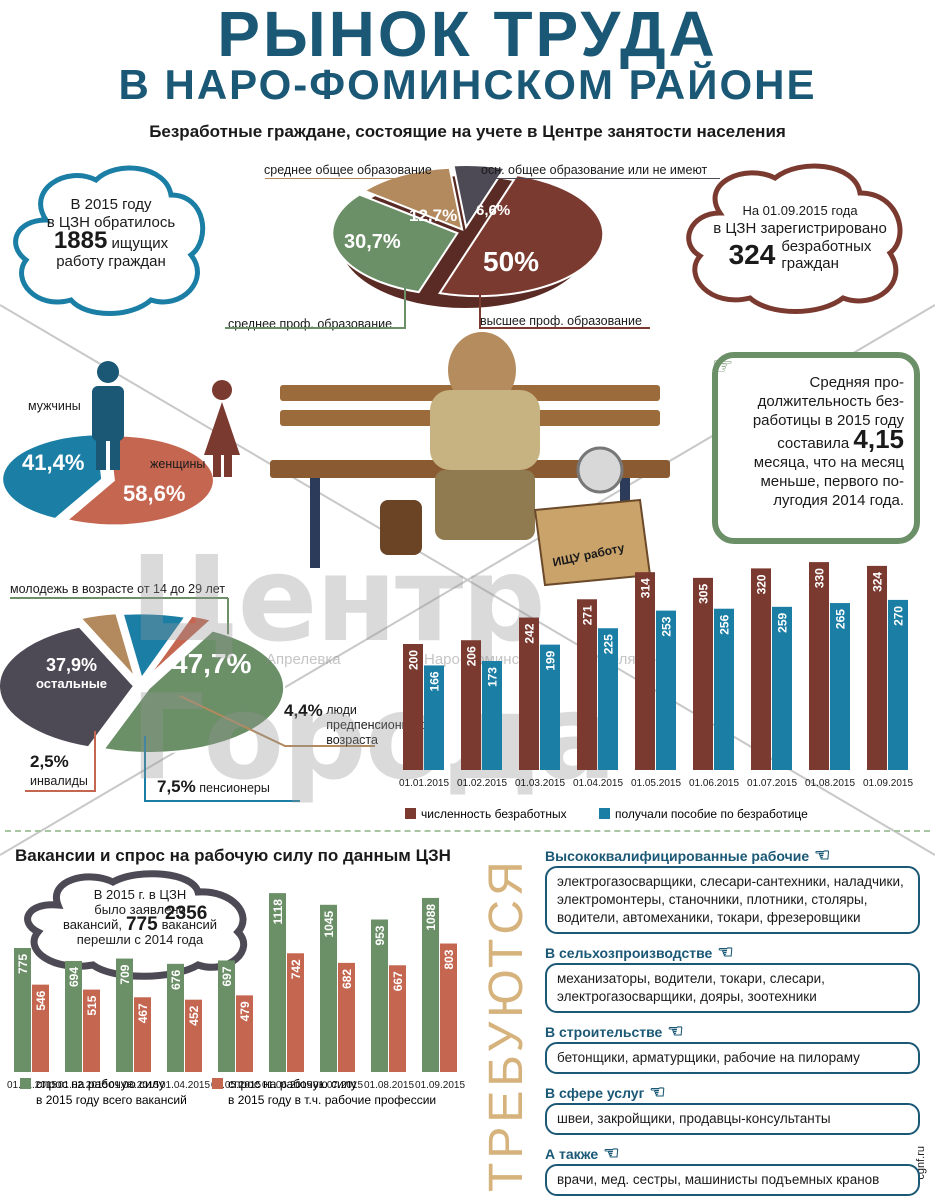 The image size is (935, 1204). Describe the element at coordinates (723, 366) in the screenshot. I see `pointing-hand-icon: ☞` at that location.